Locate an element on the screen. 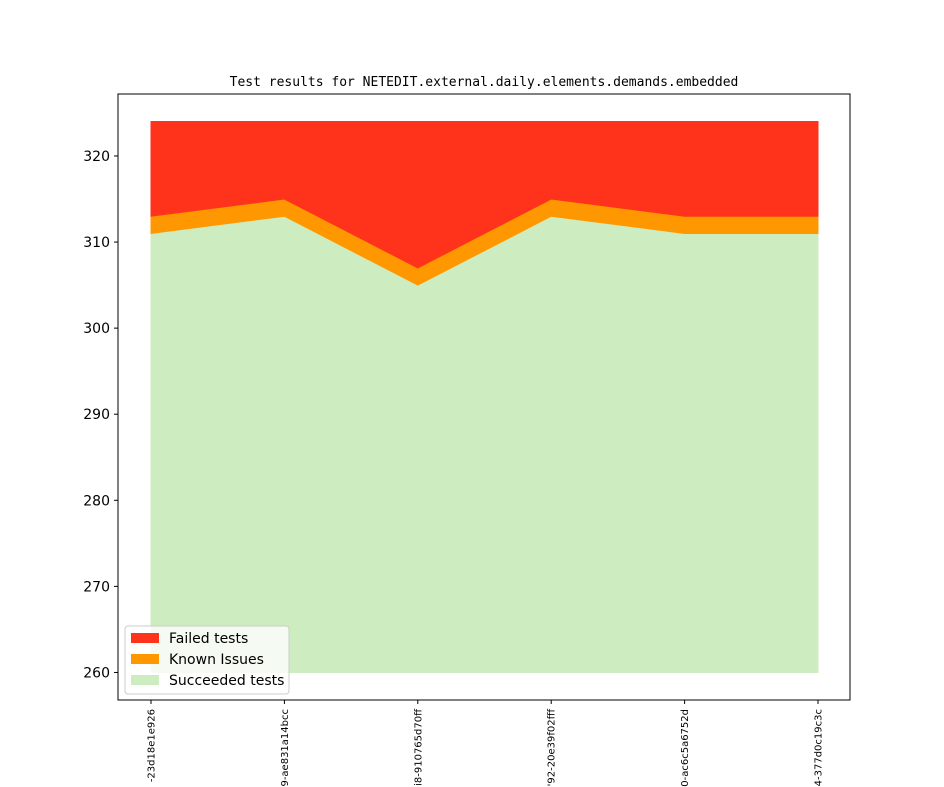 The width and height of the screenshot is (944, 787). legend-box is located at coordinates (207, 660).